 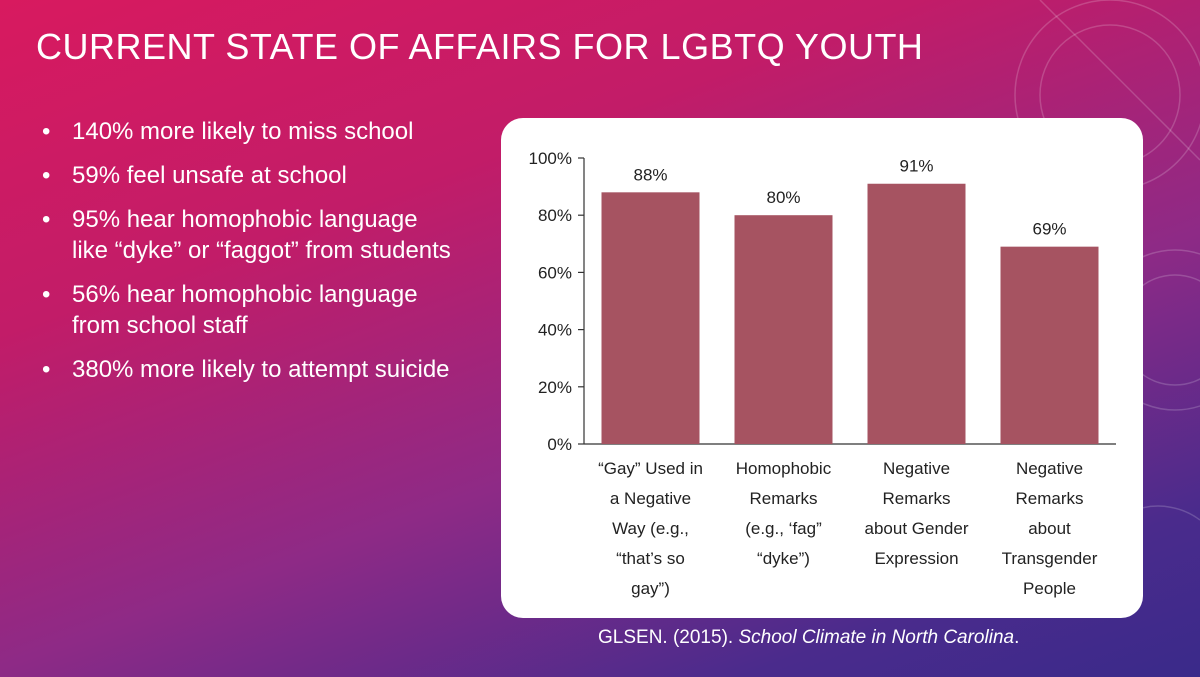 I want to click on x-tick-label-line: Way (e.g.,, so click(x=650, y=528).